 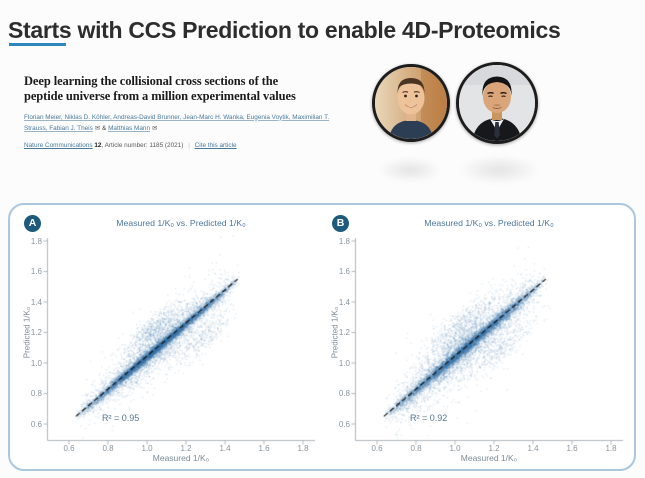 I want to click on chart-a-r-squared: R² = 0.95, so click(x=121, y=418).